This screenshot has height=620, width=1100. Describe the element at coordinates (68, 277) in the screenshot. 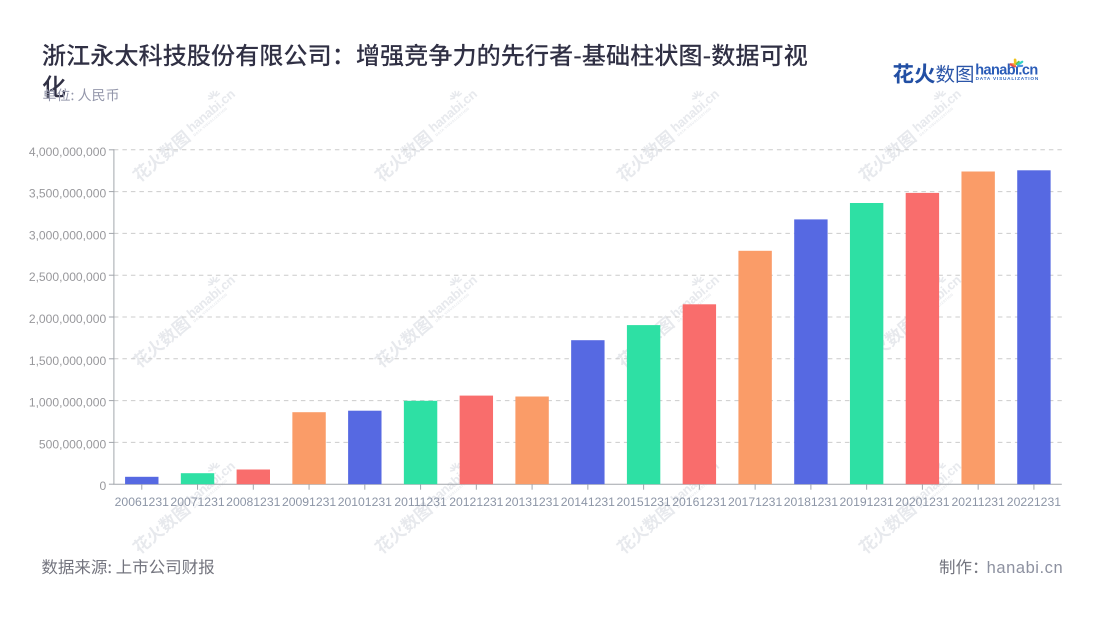

I see `svg-text: 2,500,000,000` at that location.